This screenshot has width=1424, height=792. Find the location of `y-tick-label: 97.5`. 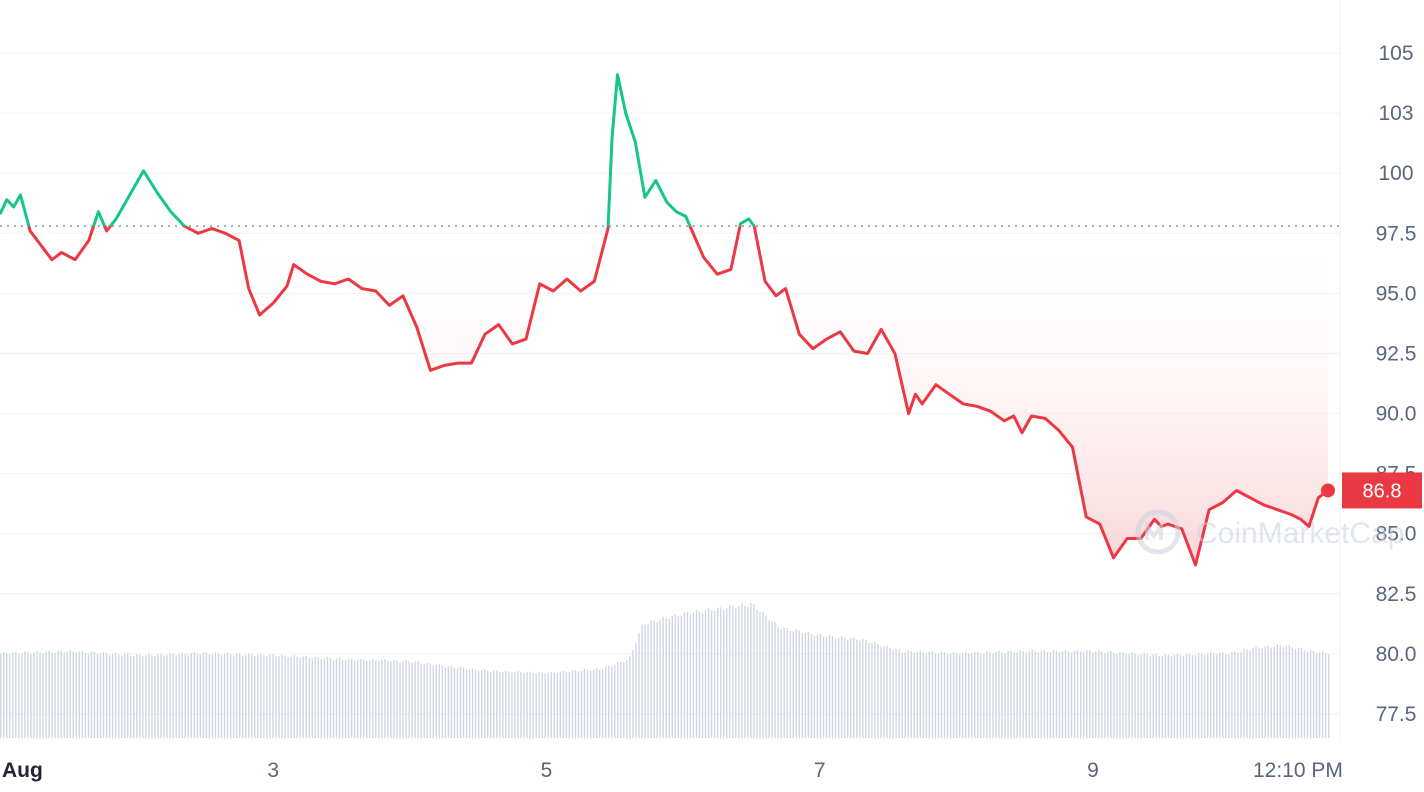

y-tick-label: 97.5 is located at coordinates (1396, 233).